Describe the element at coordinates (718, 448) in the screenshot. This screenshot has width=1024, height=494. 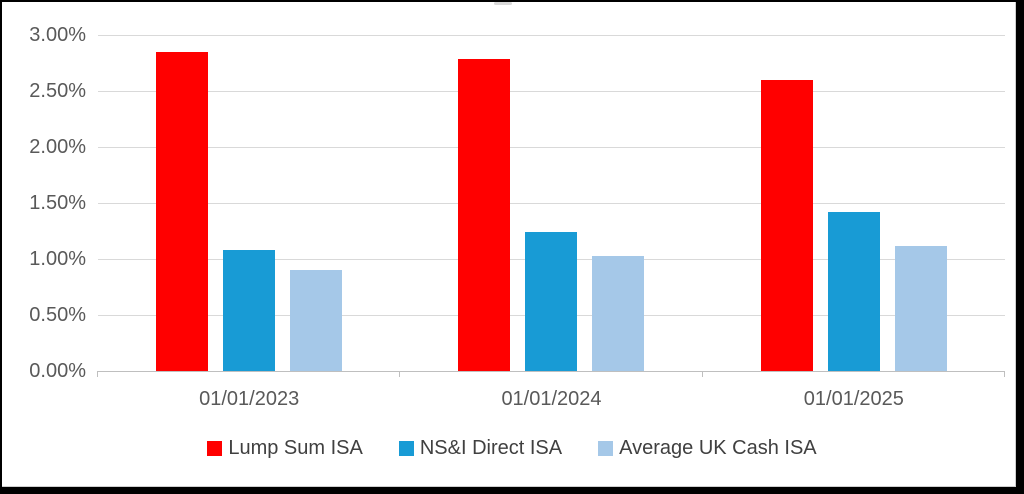
I see `legend-label: Average UK Cash ISA` at that location.